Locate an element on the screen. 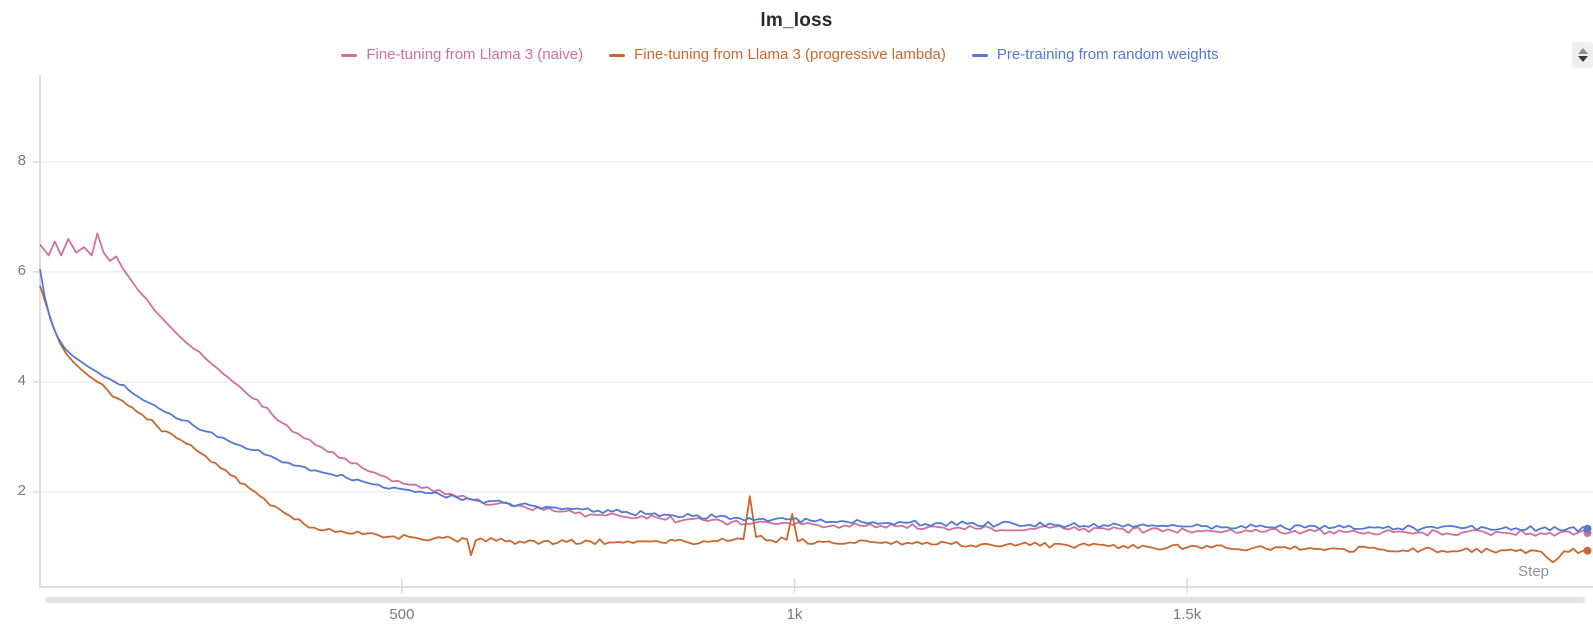  x-tick-label: 500 is located at coordinates (402, 614).